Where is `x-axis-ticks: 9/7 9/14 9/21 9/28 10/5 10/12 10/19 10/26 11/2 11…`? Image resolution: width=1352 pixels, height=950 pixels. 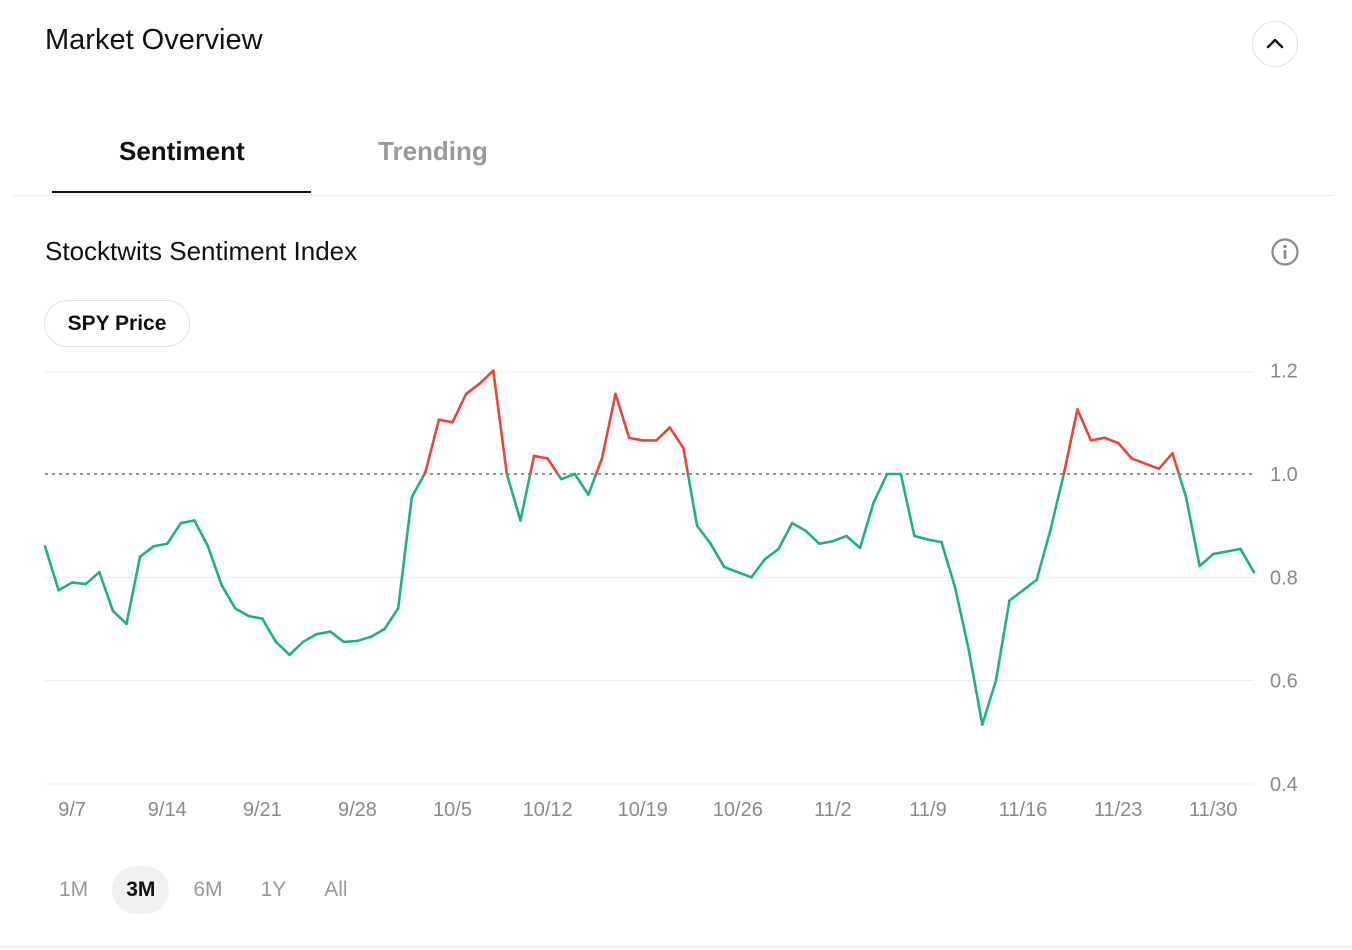 x-axis-ticks: 9/7 9/14 9/21 9/28 10/5 10/12 10/19 10/26 11/2 11… is located at coordinates (647, 810).